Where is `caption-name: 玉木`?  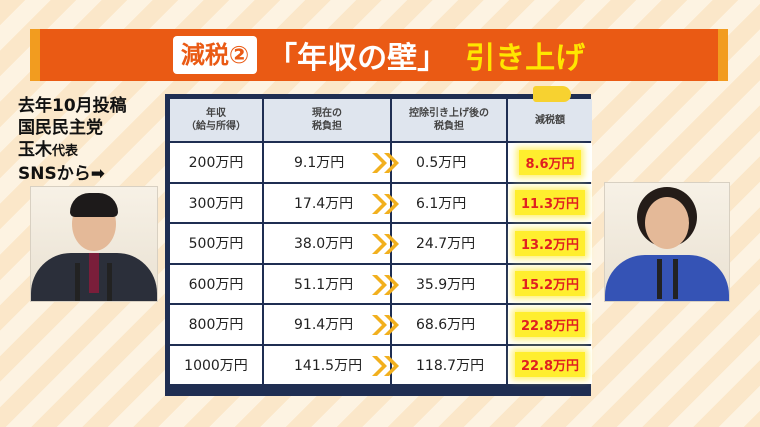
caption-name: 玉木 is located at coordinates (35, 150).